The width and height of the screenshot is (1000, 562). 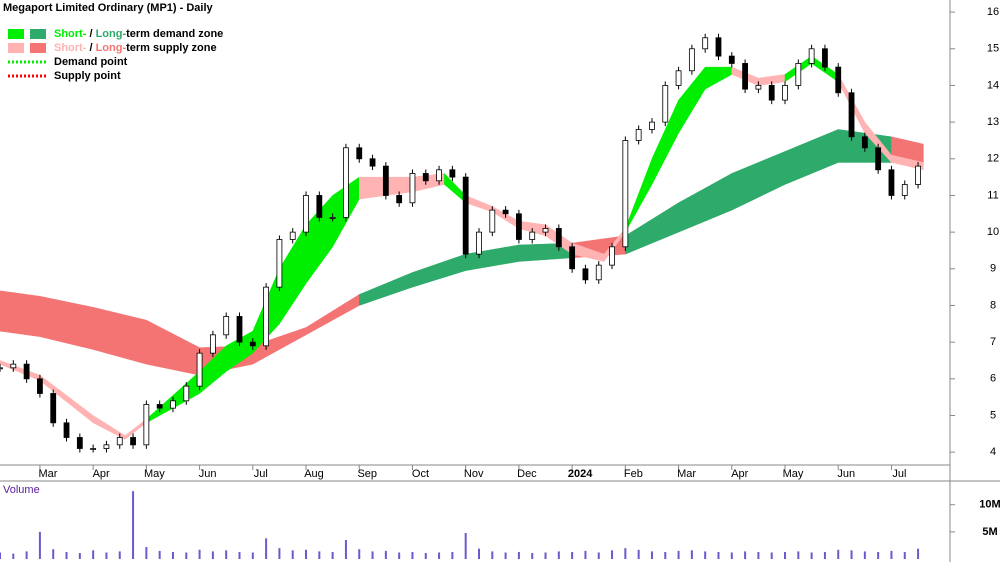 What do you see at coordinates (993, 159) in the screenshot?
I see `y-tick-label: 12` at bounding box center [993, 159].